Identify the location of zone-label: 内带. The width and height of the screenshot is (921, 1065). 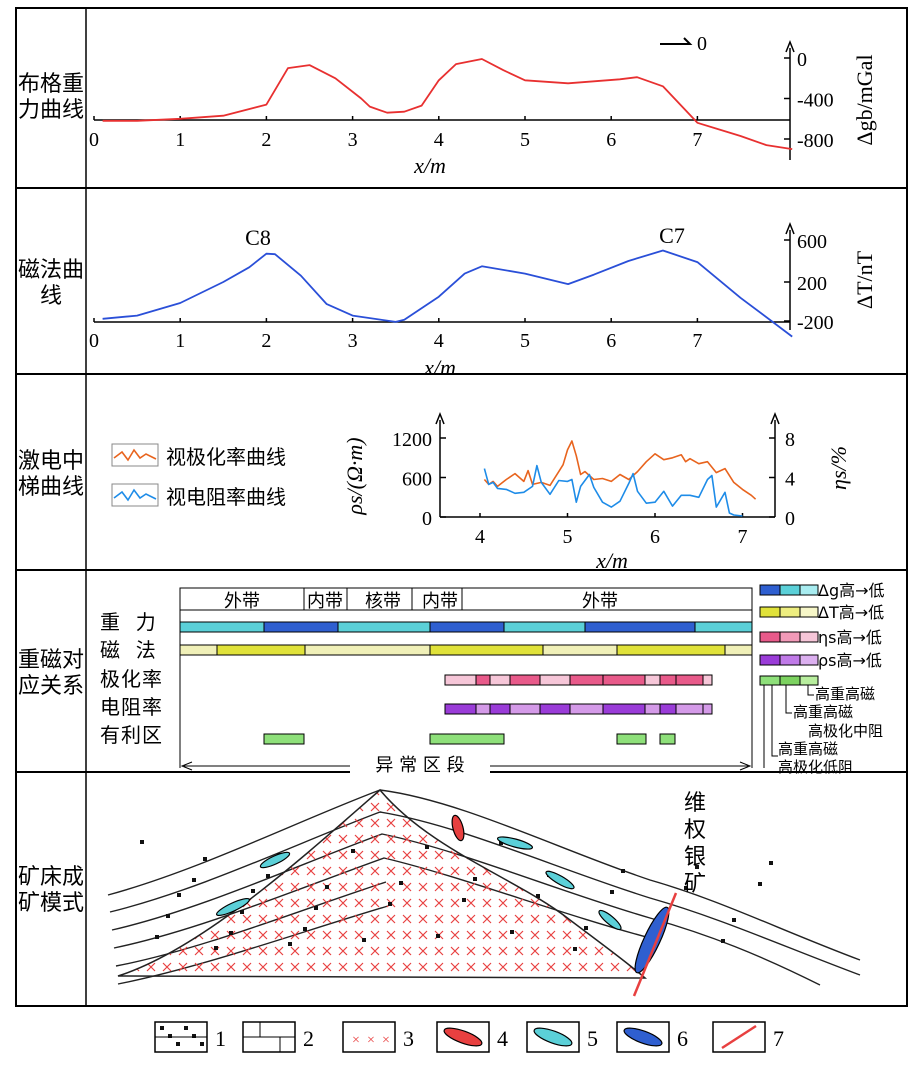
(440, 601).